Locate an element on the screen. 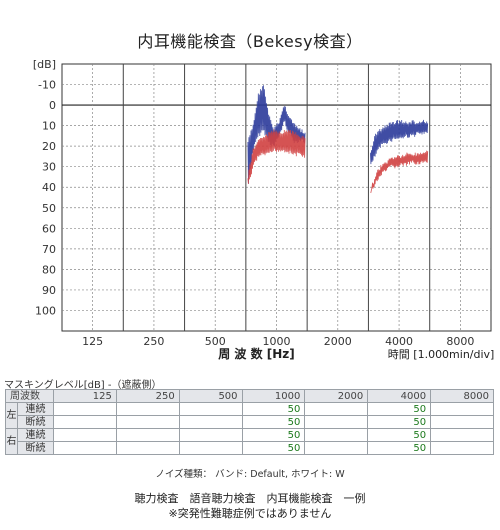  footer-line-1: 聴力検査 語音聴力検査 内耳機能検査 一例 is located at coordinates (250, 498).